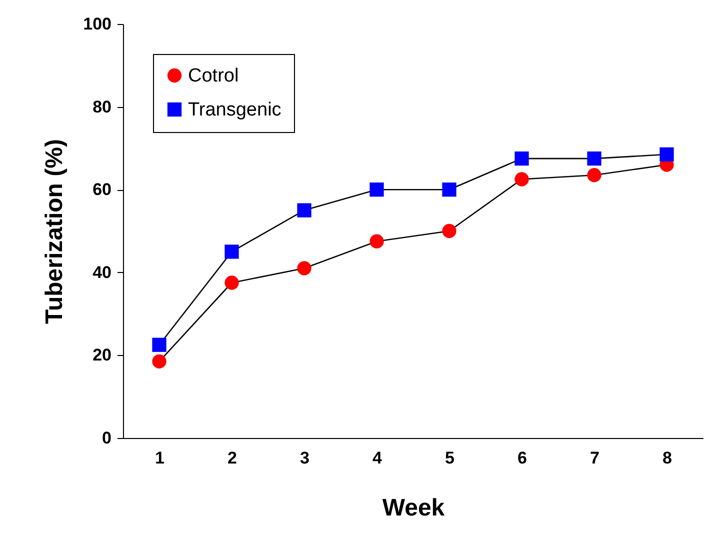 The width and height of the screenshot is (707, 548). Describe the element at coordinates (595, 458) in the screenshot. I see `x-tick-label: 7` at that location.